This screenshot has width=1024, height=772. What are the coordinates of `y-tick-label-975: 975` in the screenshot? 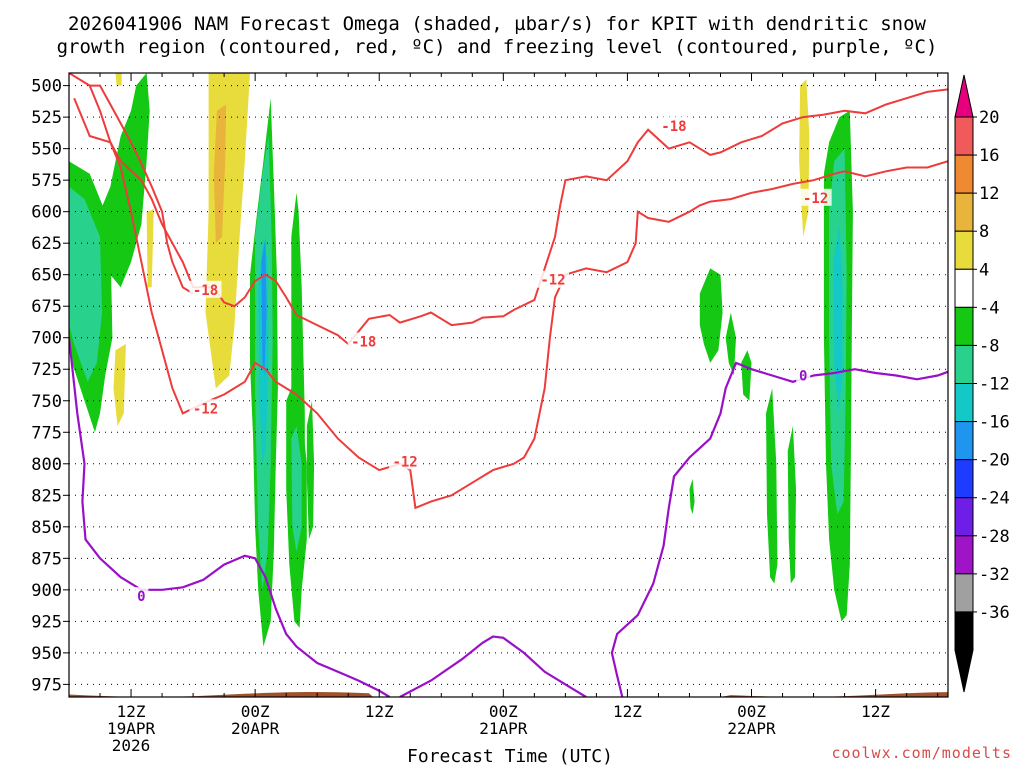 It's located at (46, 685).